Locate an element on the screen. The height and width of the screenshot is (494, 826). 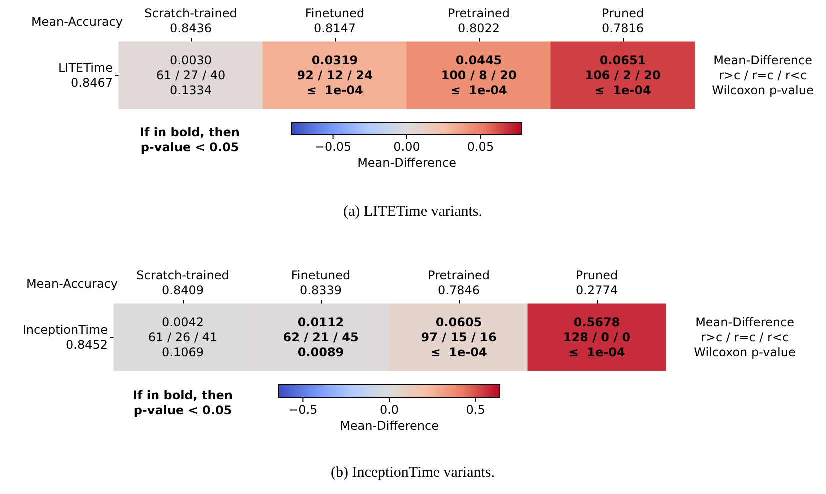
color-bar-label: 0.00 is located at coordinates (407, 147).